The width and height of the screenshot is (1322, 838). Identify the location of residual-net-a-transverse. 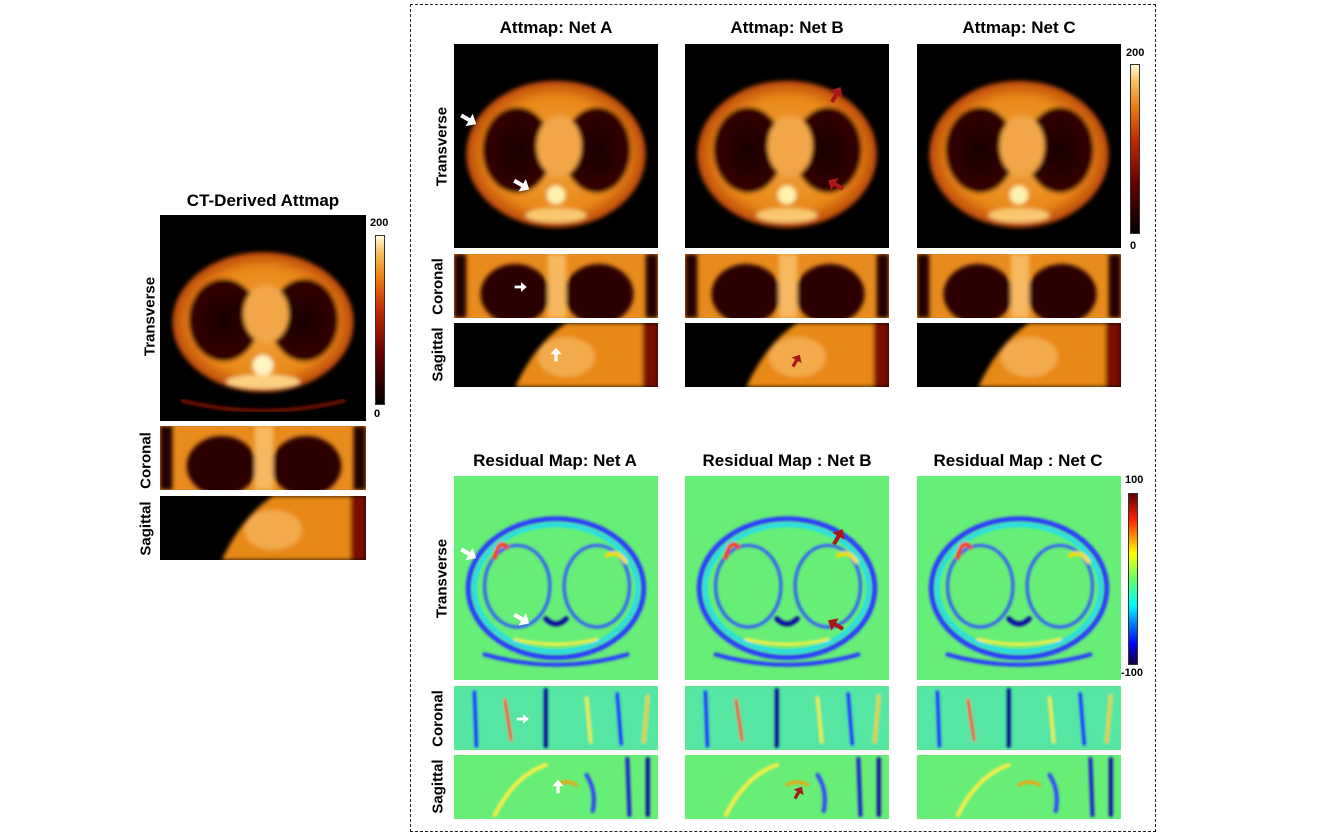
(556, 578).